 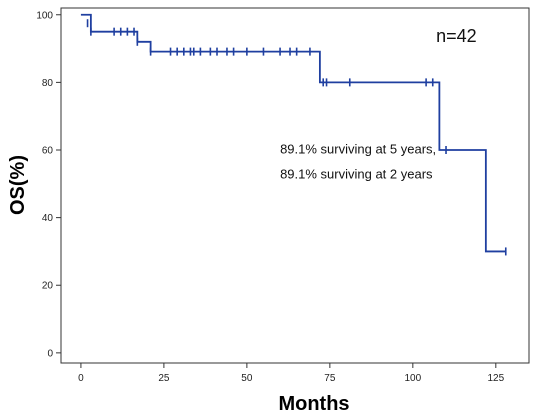 I want to click on y-tick-label: 0, so click(x=50, y=353).